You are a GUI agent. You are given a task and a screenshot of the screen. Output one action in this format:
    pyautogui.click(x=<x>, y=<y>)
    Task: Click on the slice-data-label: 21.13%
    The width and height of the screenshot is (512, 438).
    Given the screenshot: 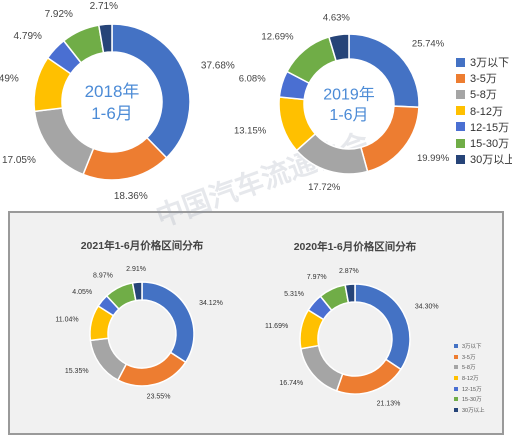 What is the action you would take?
    pyautogui.click(x=389, y=403)
    